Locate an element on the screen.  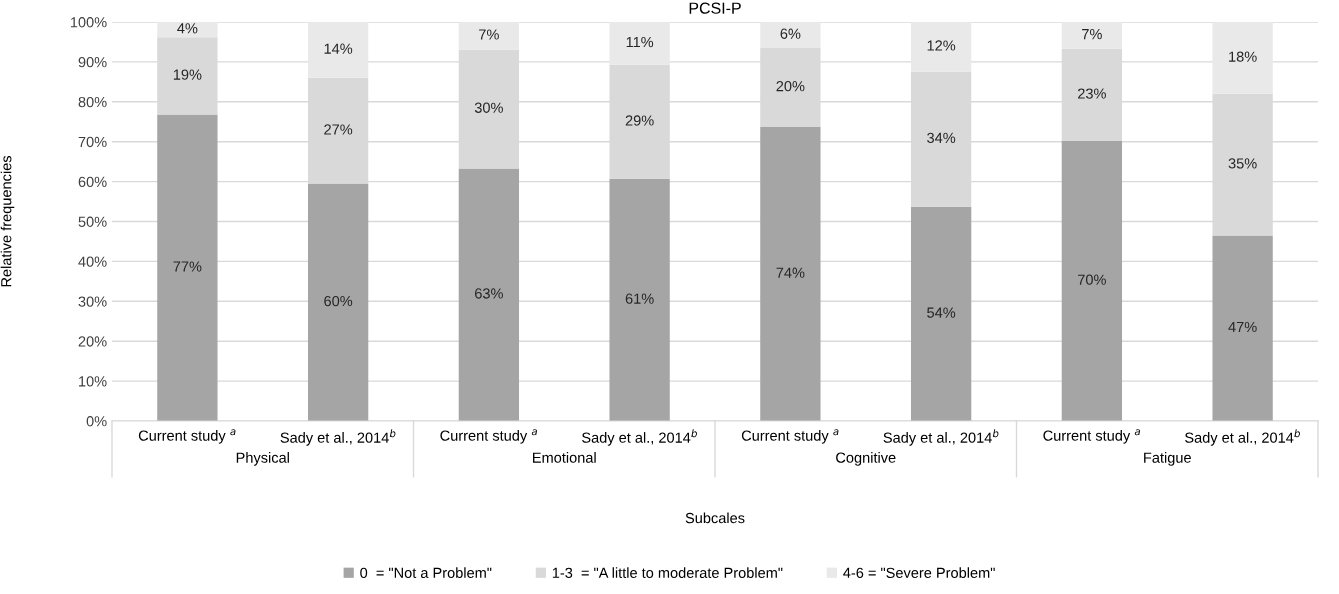
y-tick-label: 60% is located at coordinates (92, 182).